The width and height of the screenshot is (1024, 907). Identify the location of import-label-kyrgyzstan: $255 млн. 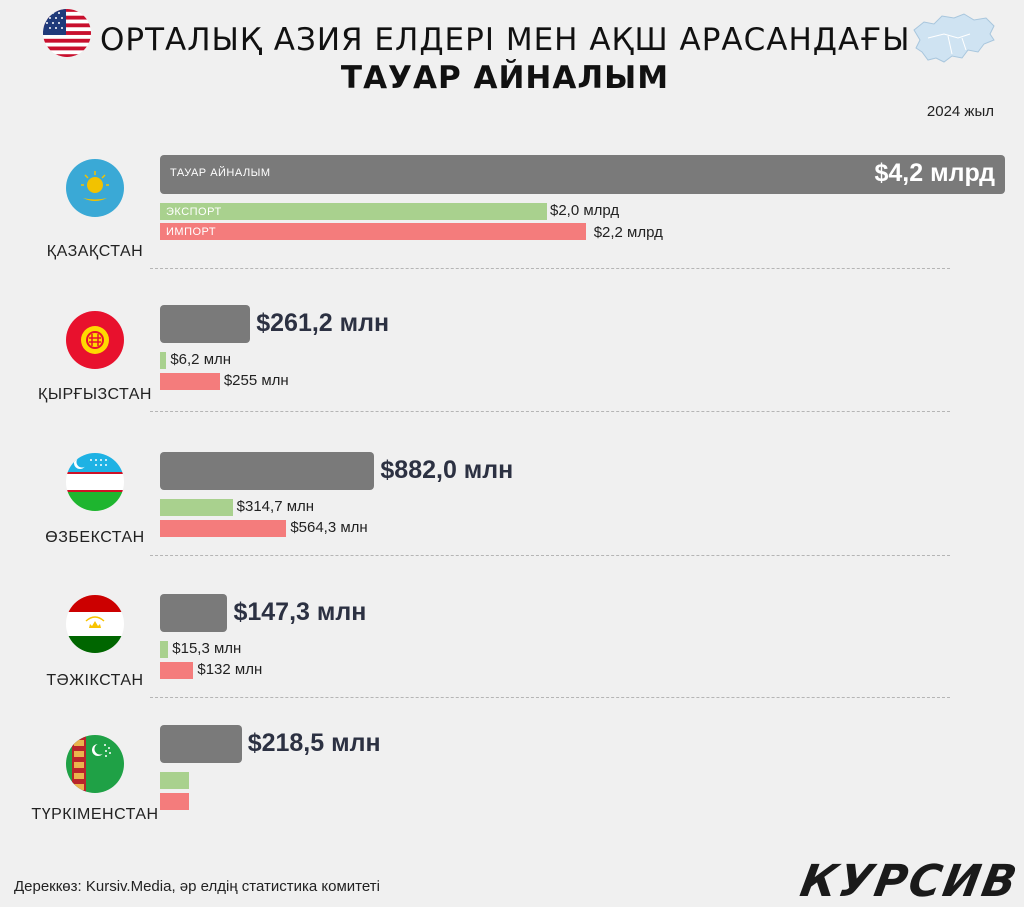
(256, 380).